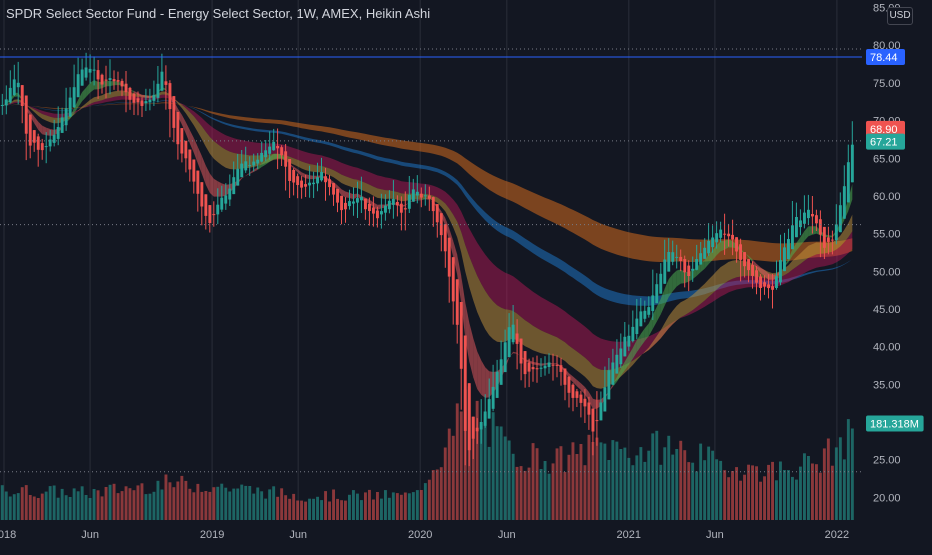  What do you see at coordinates (900, 16) in the screenshot?
I see `currency-button: USD` at bounding box center [900, 16].